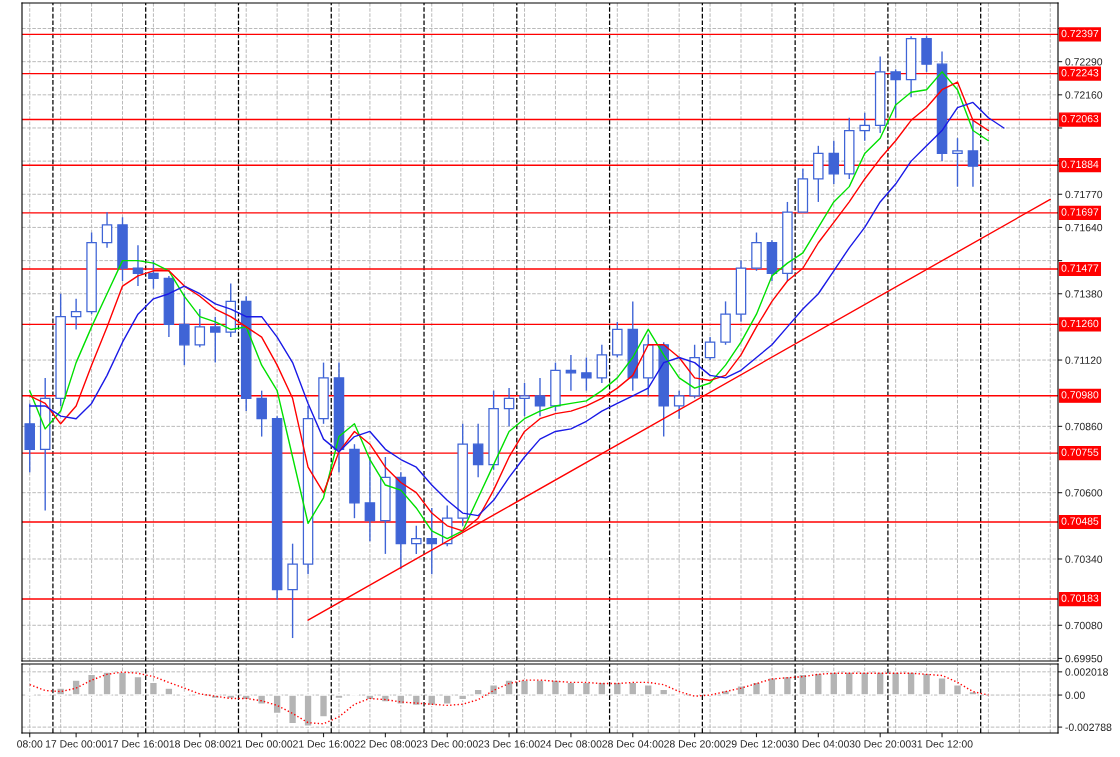 Image resolution: width=1120 pixels, height=757 pixels. Describe the element at coordinates (757, 744) in the screenshot. I see `x-tick-label: 29 Dec 12:00` at that location.